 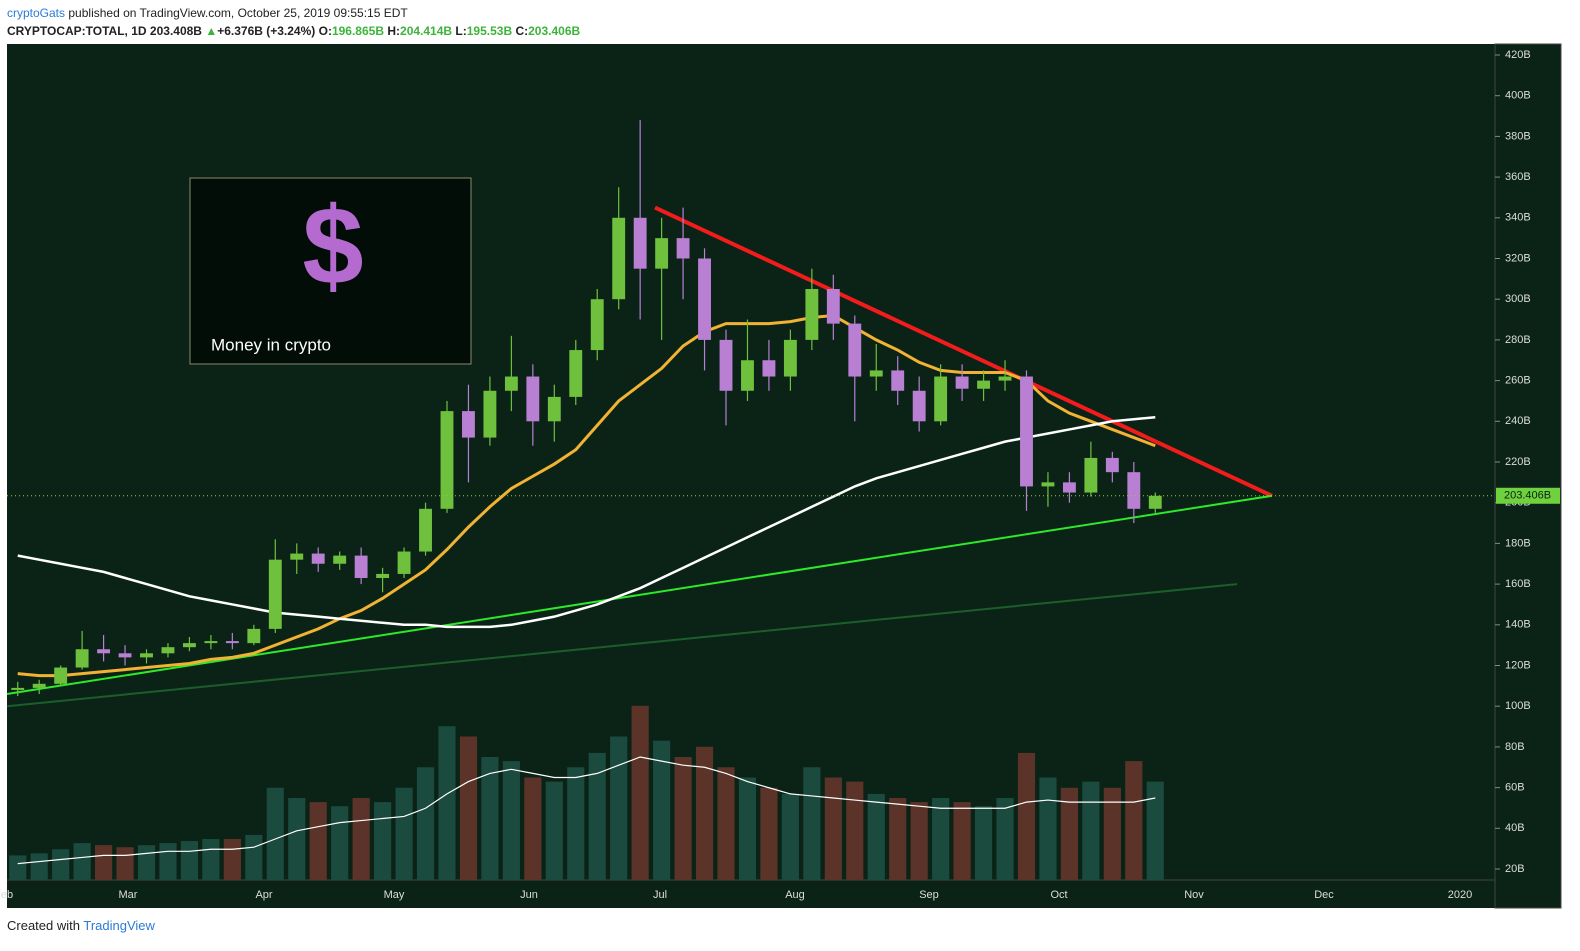 I want to click on x-tick-label: Jul, so click(x=660, y=895).